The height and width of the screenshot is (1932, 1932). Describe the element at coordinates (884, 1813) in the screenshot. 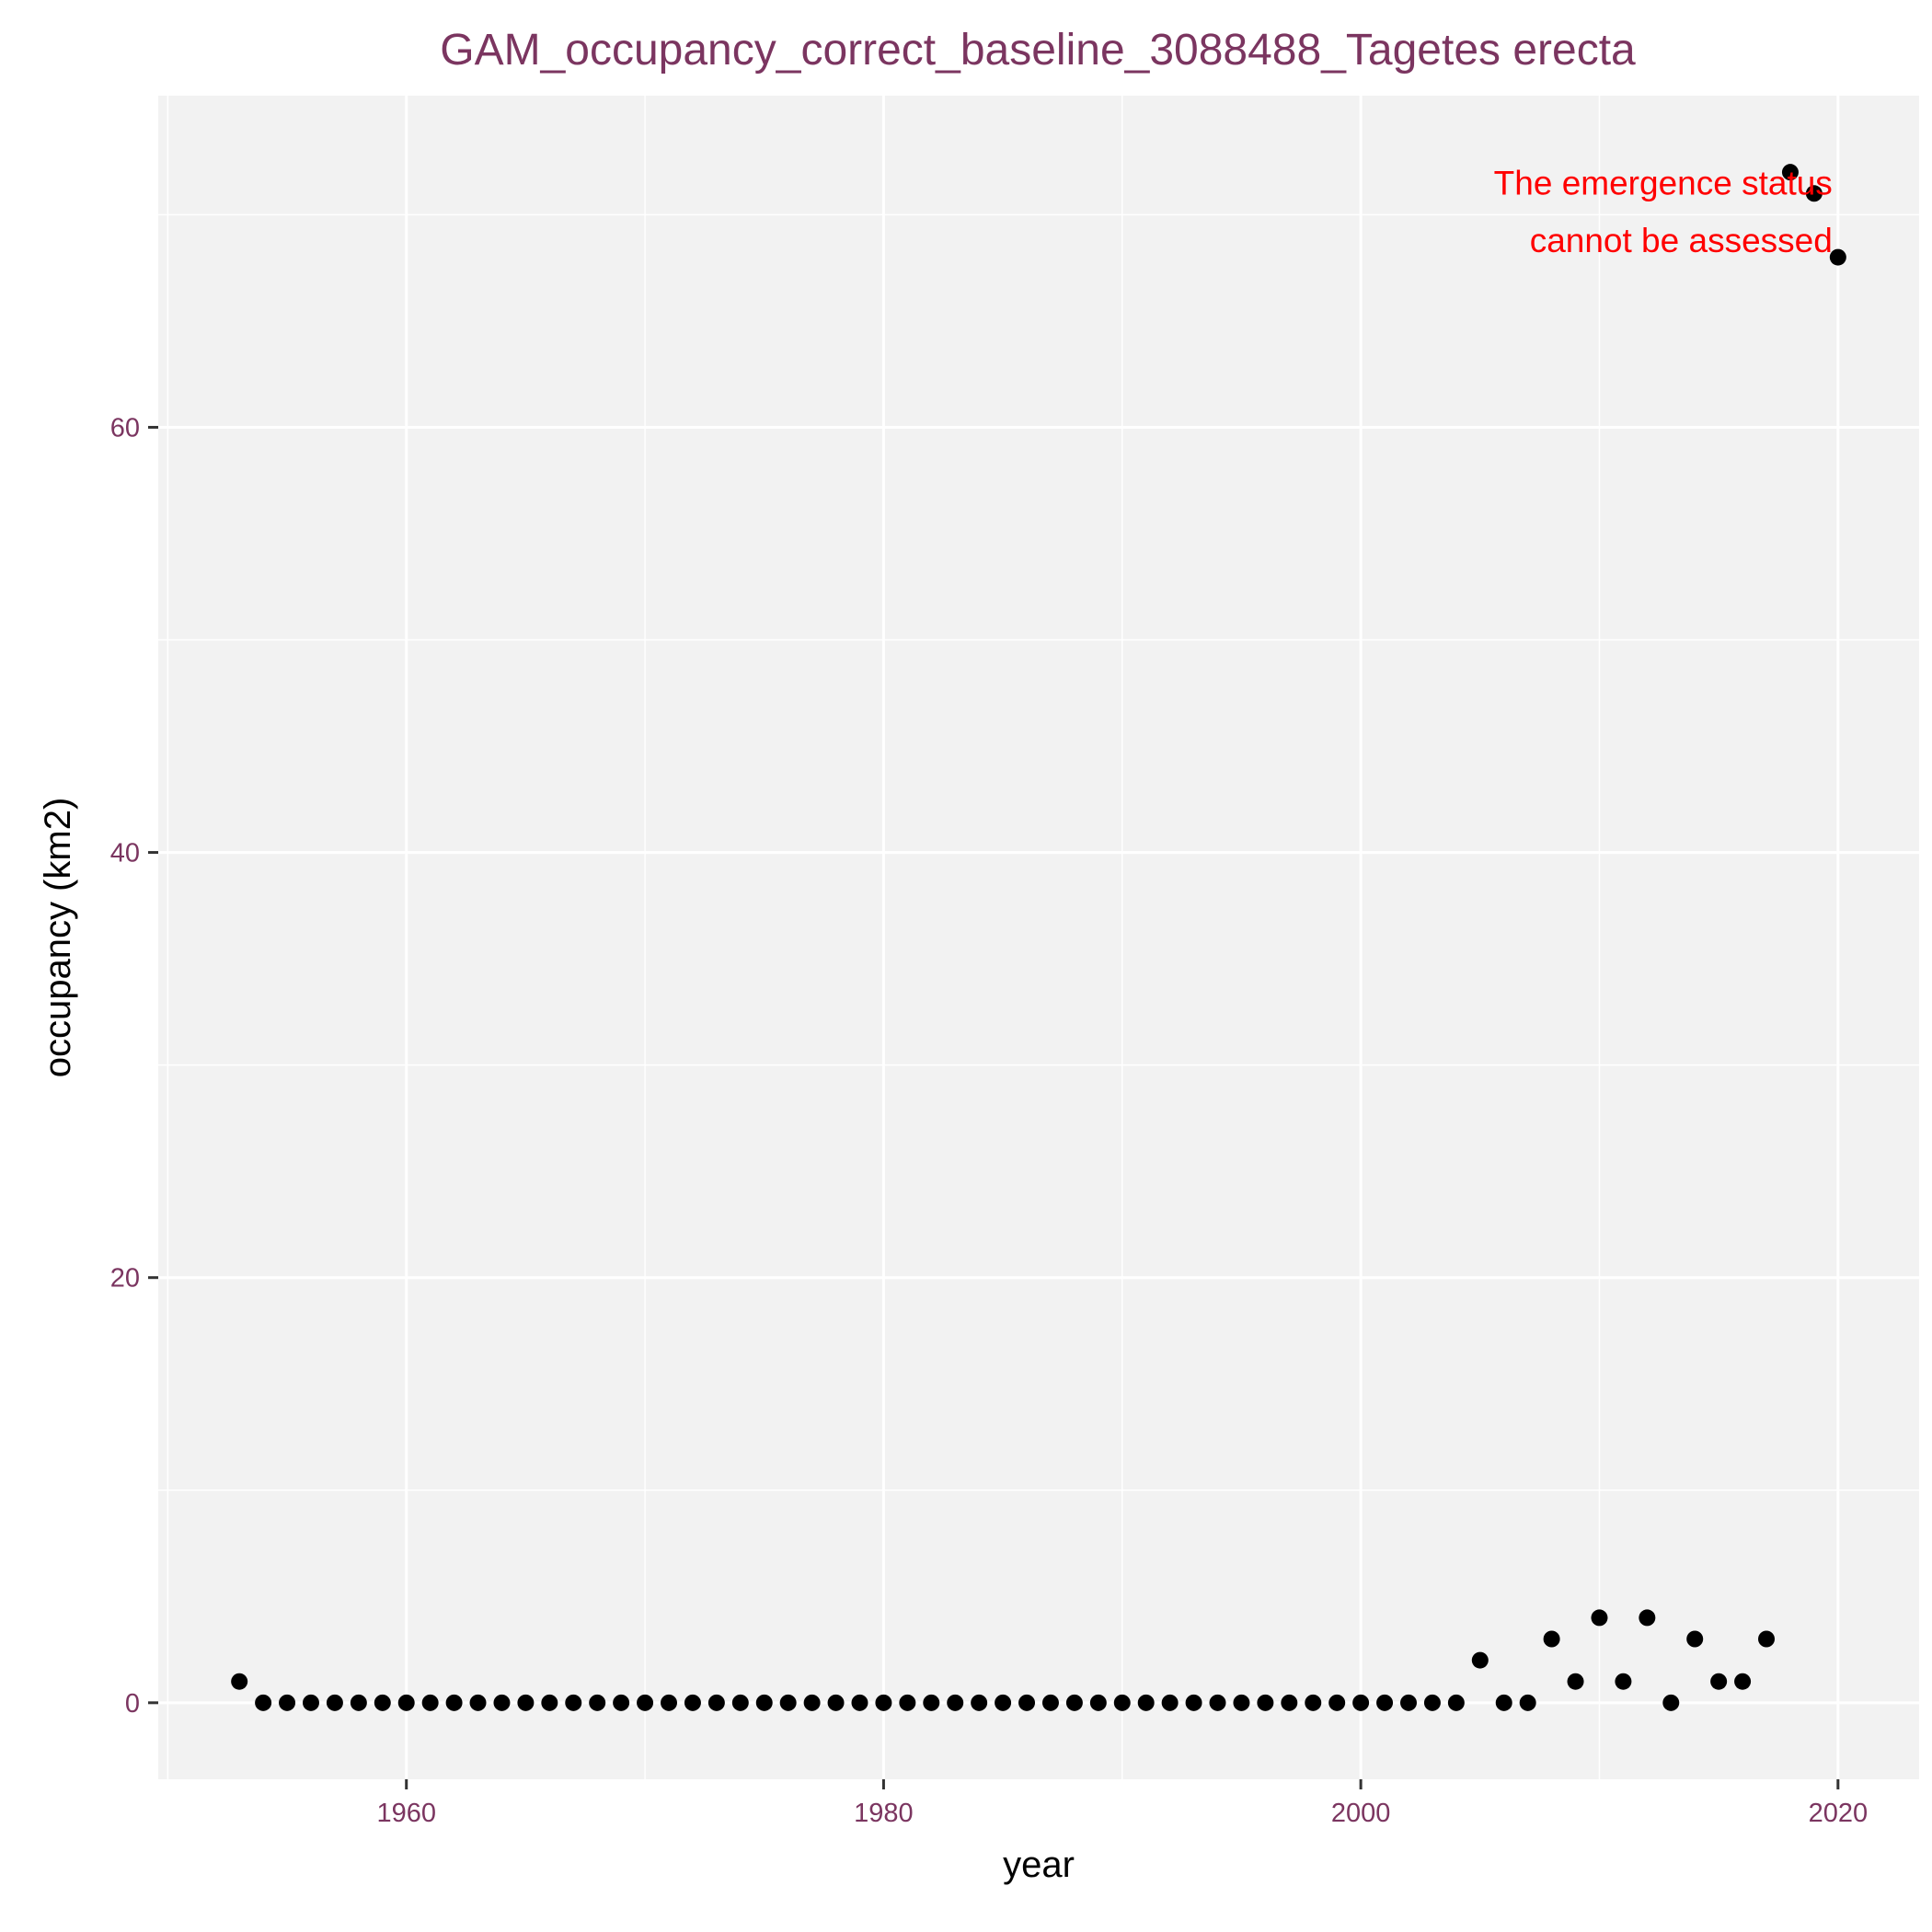

I see `x-tick-label: 1980` at that location.